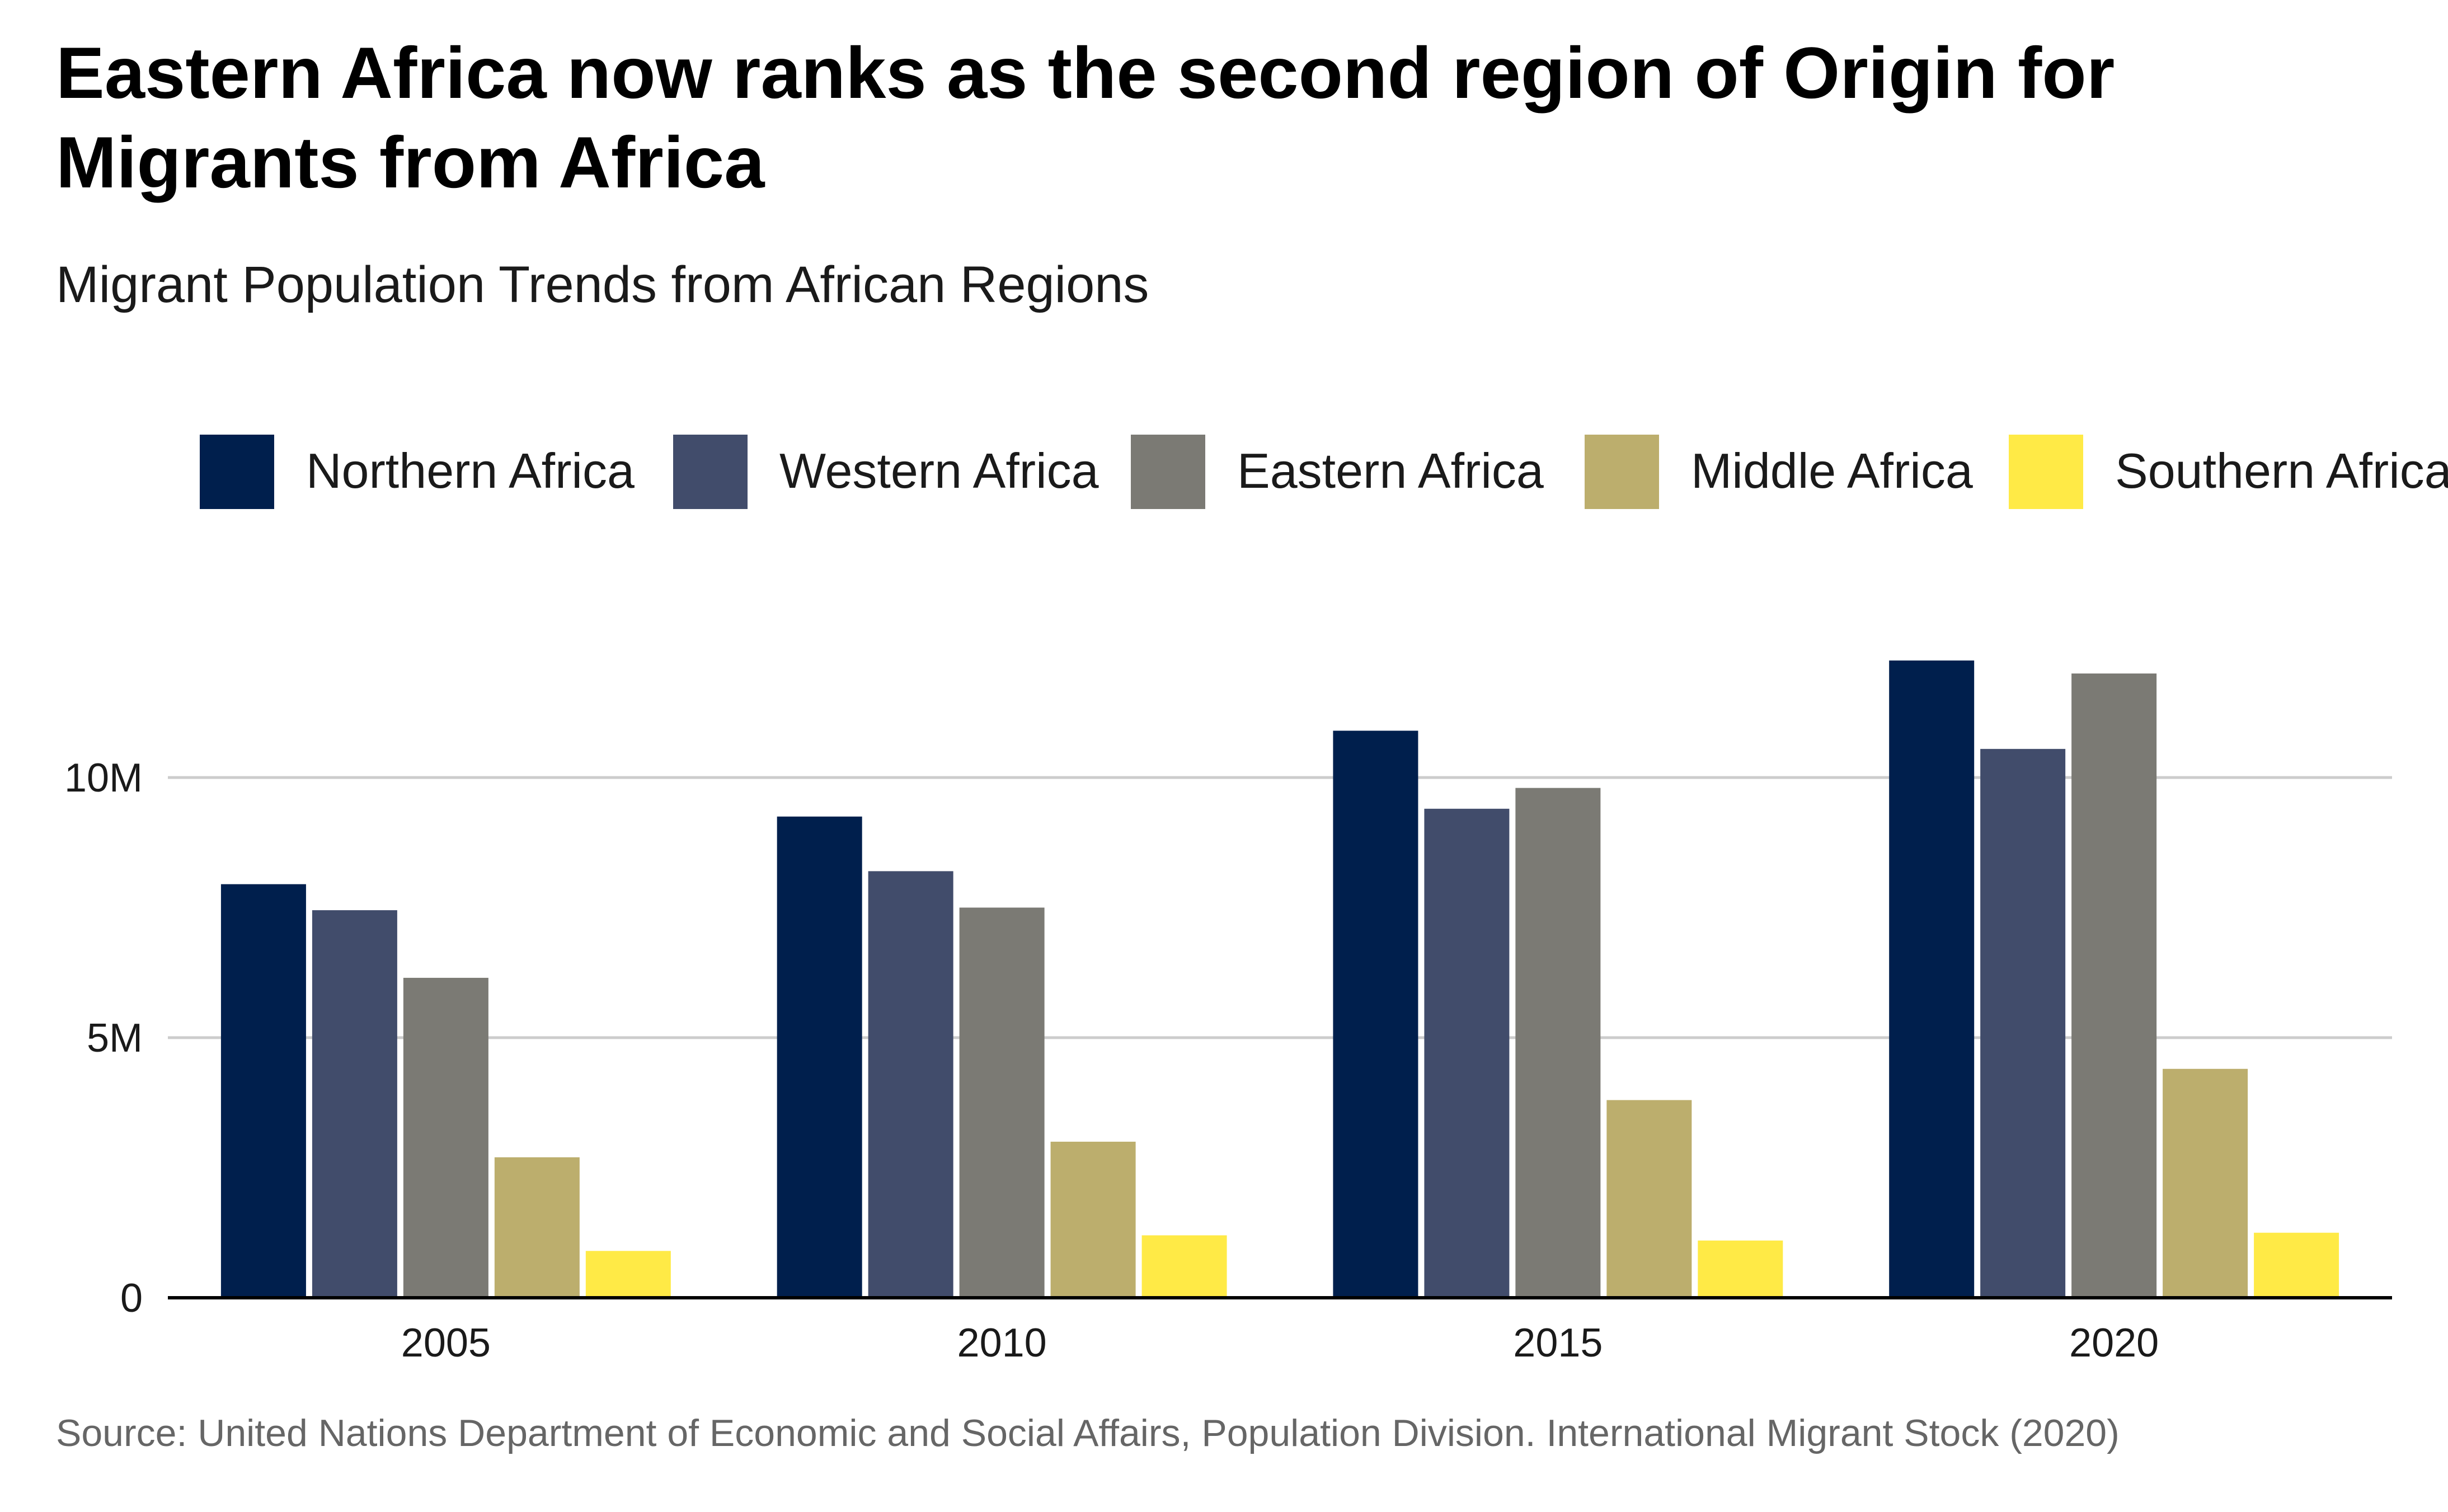 The image size is (2448, 1512). Describe the element at coordinates (939, 471) in the screenshot. I see `legend-label: Western Africa` at that location.